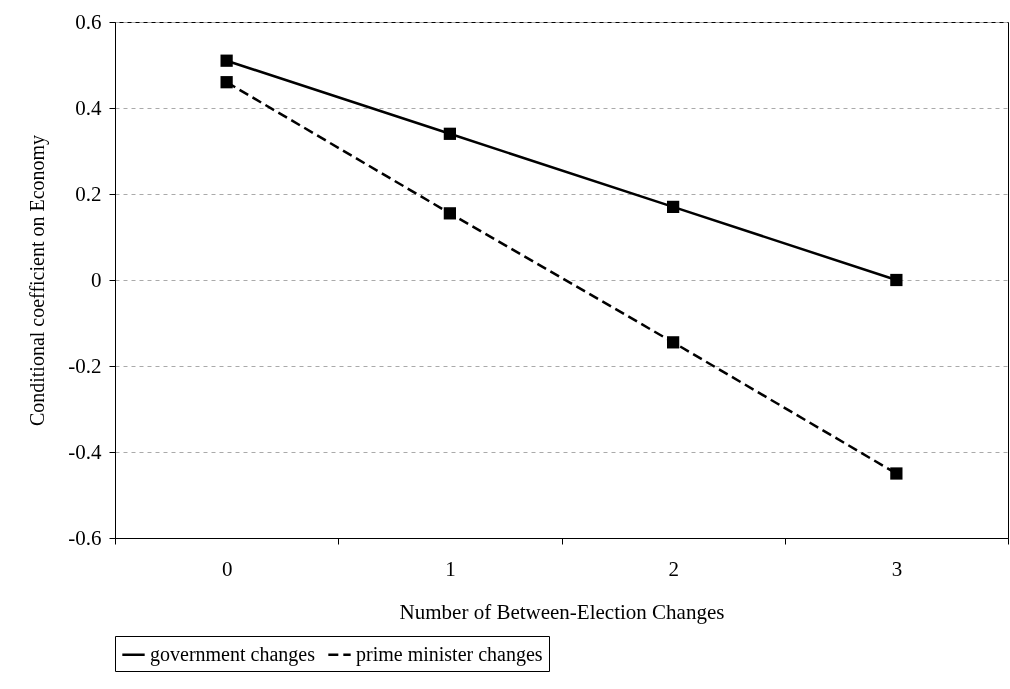  What do you see at coordinates (85, 365) in the screenshot?
I see `y-tick-label: -0.2` at bounding box center [85, 365].